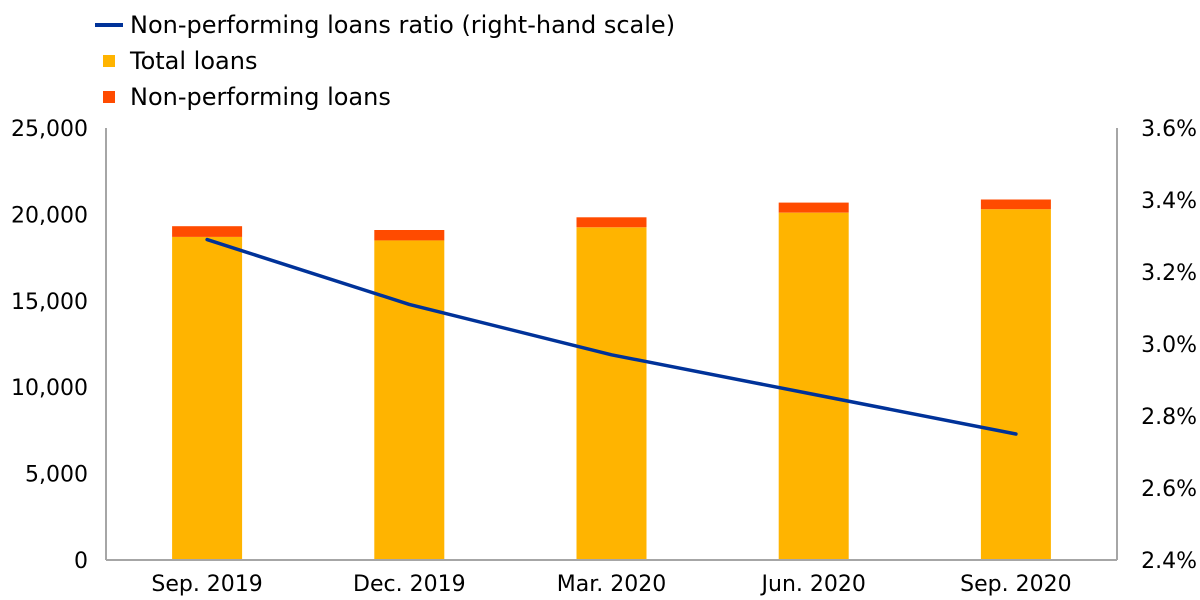 The width and height of the screenshot is (1200, 600). Describe the element at coordinates (193, 61) in the screenshot. I see `legend-label: Total loans` at that location.